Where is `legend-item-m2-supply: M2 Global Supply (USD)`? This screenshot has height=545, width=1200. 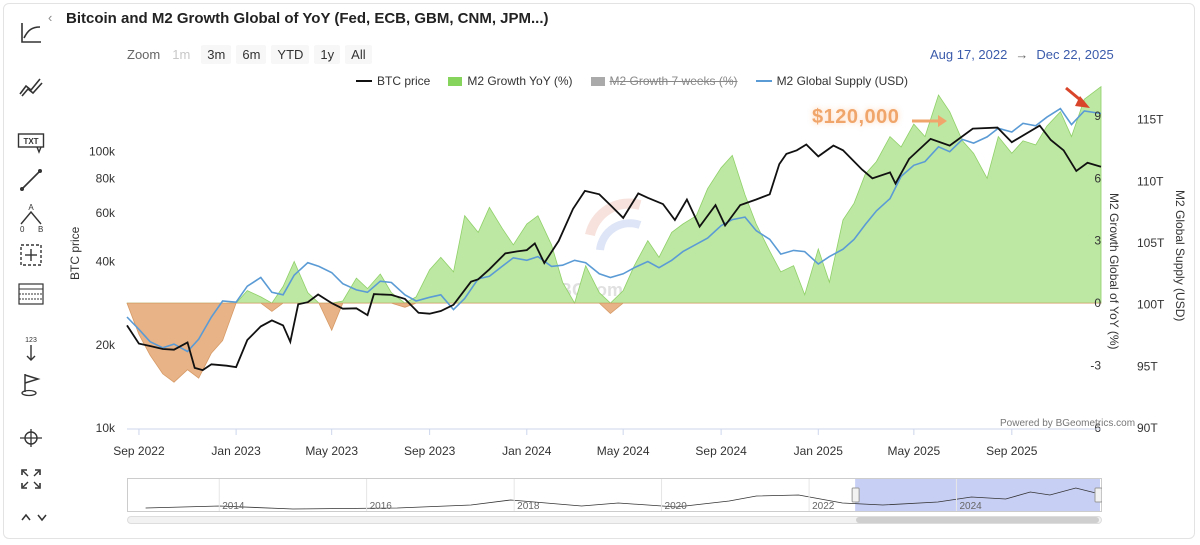 legend-item-m2-supply: M2 Global Supply (USD) is located at coordinates (831, 81).